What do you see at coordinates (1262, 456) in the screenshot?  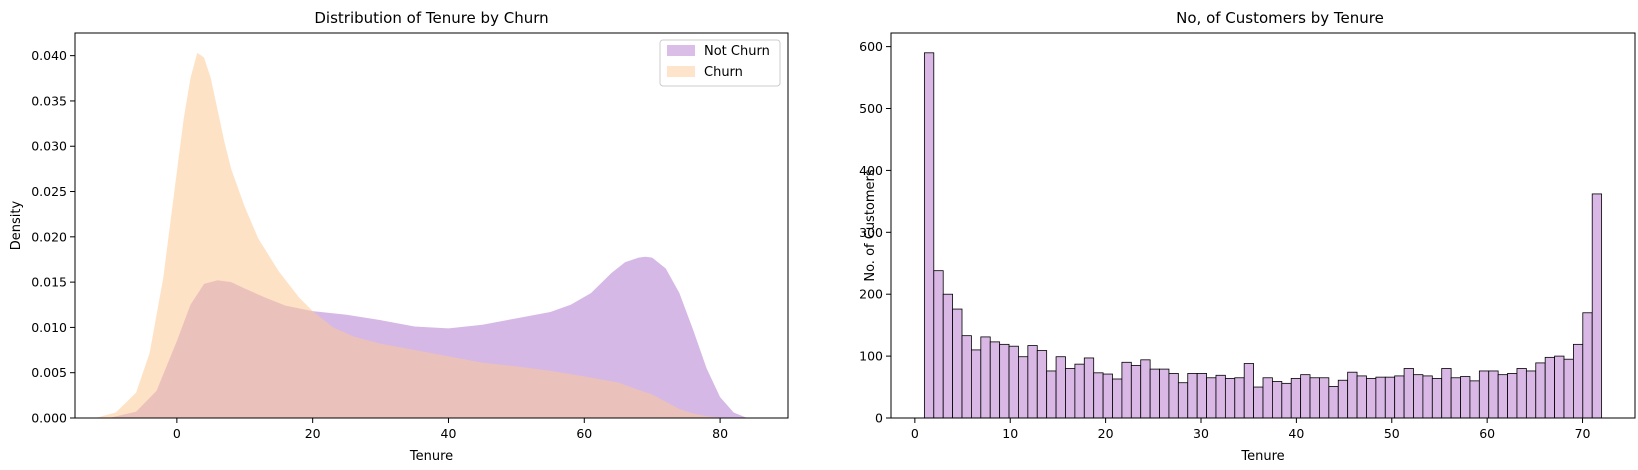 I see `histogram-x-axis-label: Tenure` at bounding box center [1262, 456].